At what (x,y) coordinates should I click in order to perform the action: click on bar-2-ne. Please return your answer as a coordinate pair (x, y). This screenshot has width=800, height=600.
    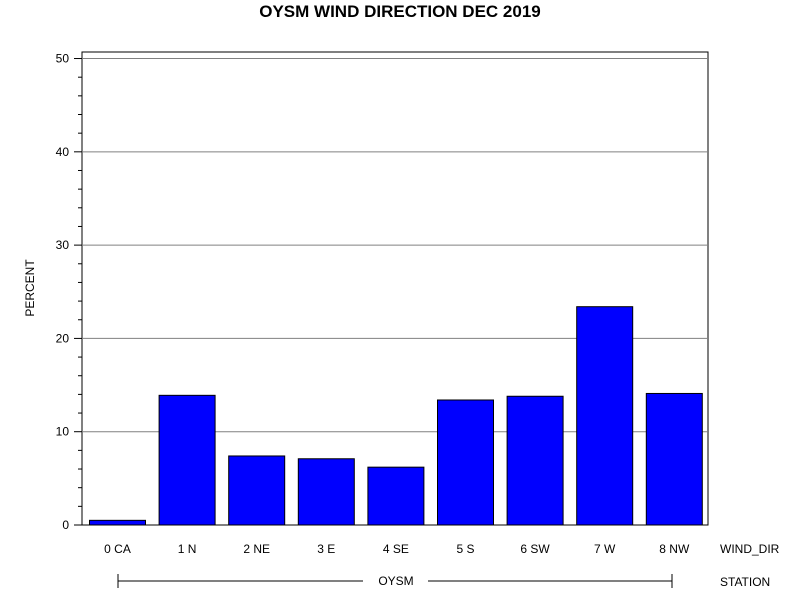
    Looking at the image, I should click on (257, 490).